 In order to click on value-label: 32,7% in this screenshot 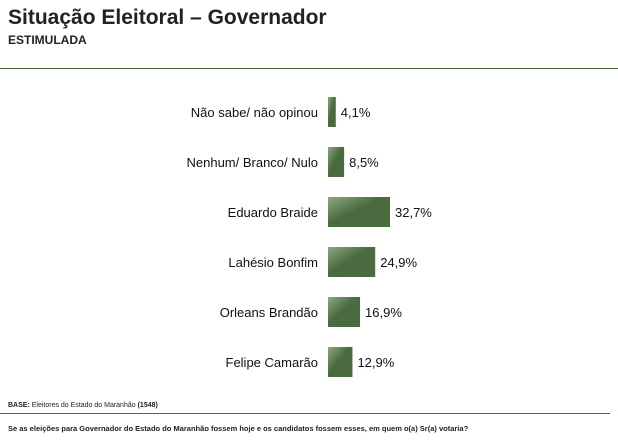, I will do `click(413, 212)`.